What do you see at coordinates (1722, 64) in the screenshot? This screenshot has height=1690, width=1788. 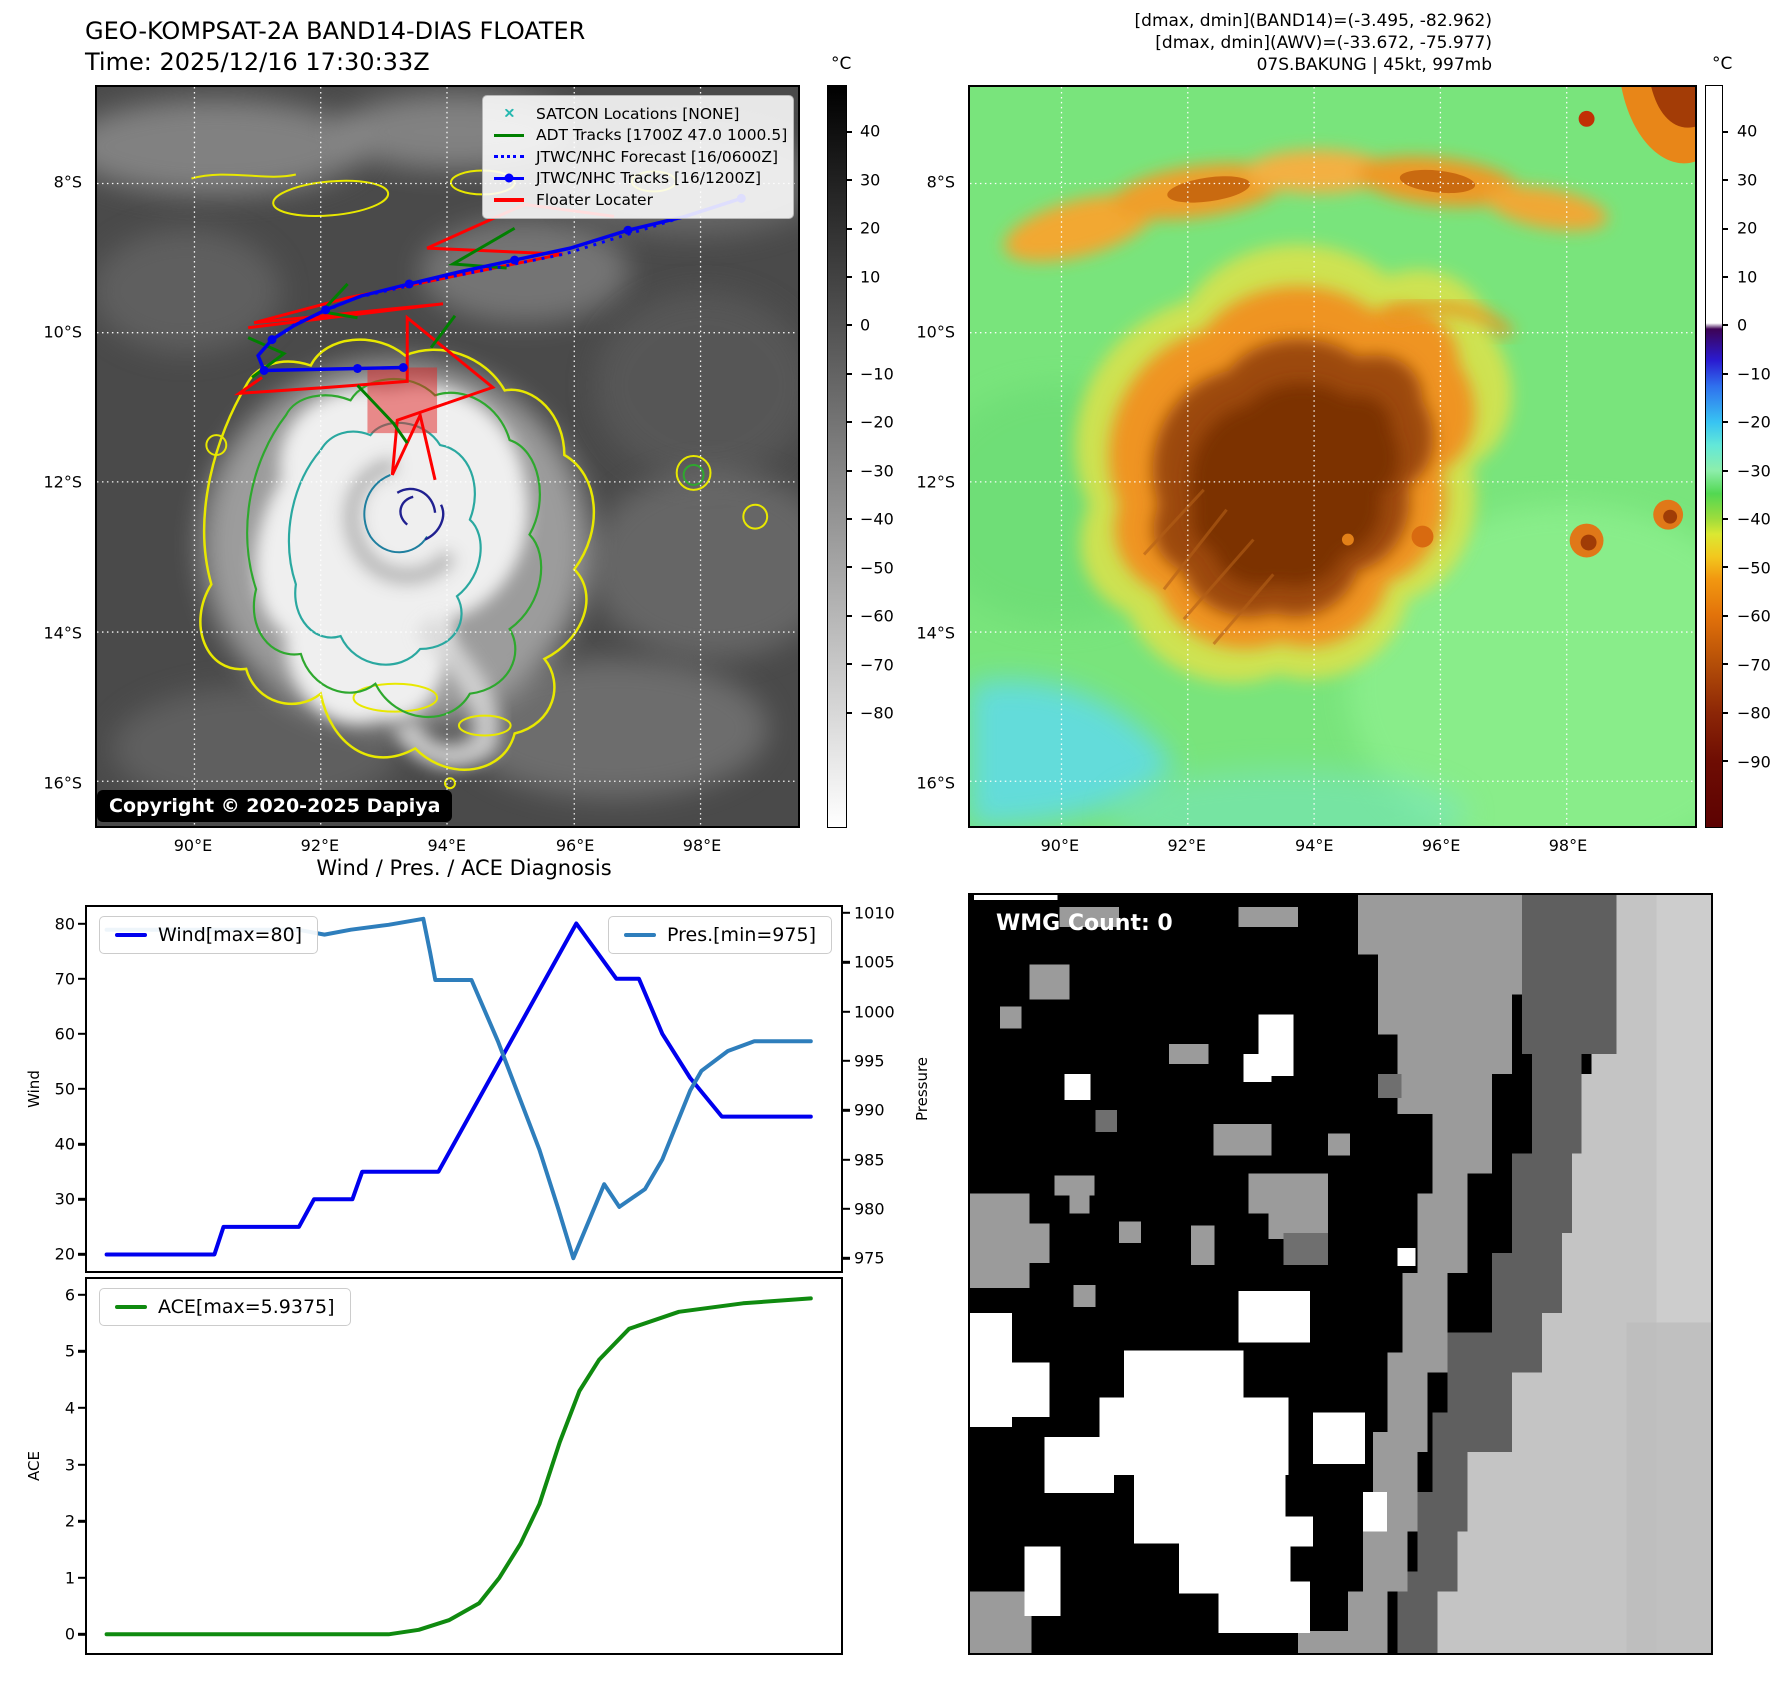 I see `awv-colorbar-unit: °C` at bounding box center [1722, 64].